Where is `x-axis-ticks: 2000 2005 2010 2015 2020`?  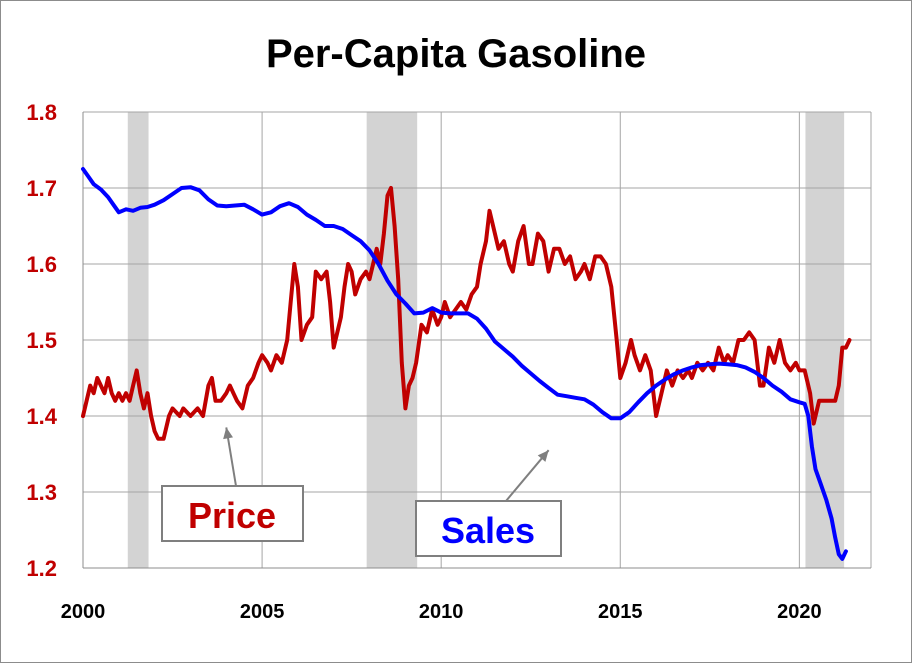 x-axis-ticks: 2000 2005 2010 2015 2020 is located at coordinates (441, 612).